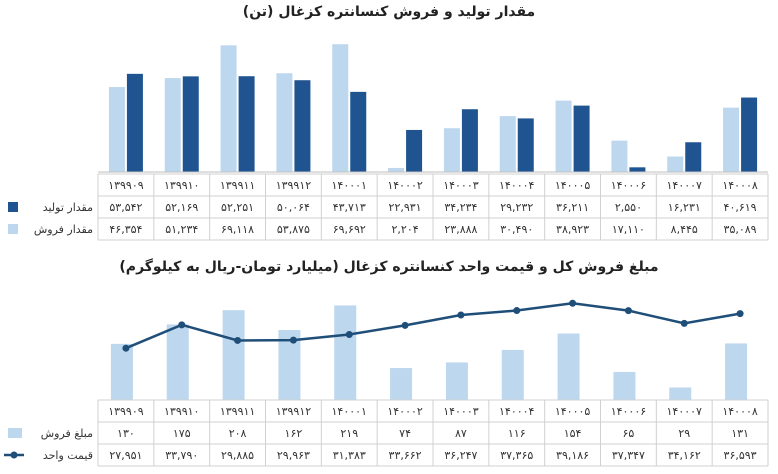  What do you see at coordinates (516, 455) in the screenshot?
I see `unit-price-value-label: ۳۷,۳۶۵` at bounding box center [516, 455].